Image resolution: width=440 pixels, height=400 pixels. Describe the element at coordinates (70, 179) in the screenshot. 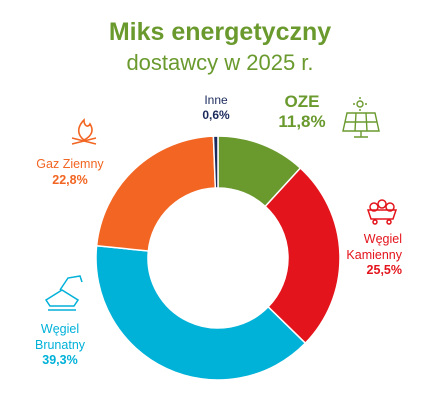

I see `value-label: 22,8%` at that location.